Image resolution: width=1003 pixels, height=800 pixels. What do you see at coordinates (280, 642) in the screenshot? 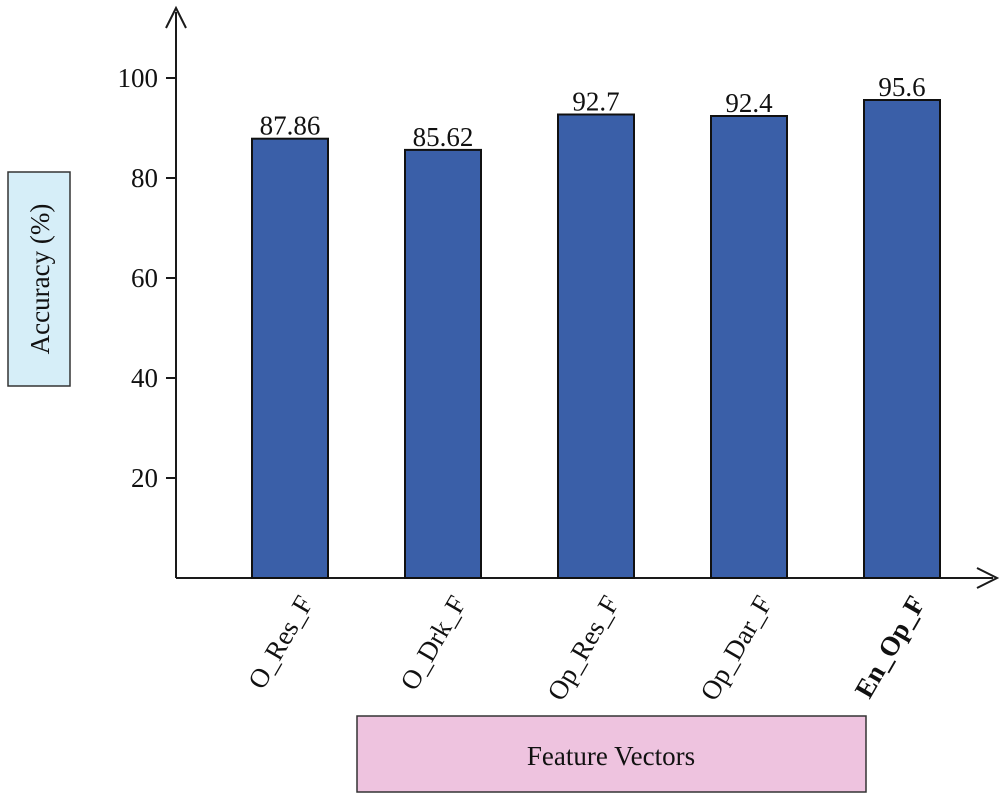
I see `x-tick-label: O_Res_F` at bounding box center [280, 642].